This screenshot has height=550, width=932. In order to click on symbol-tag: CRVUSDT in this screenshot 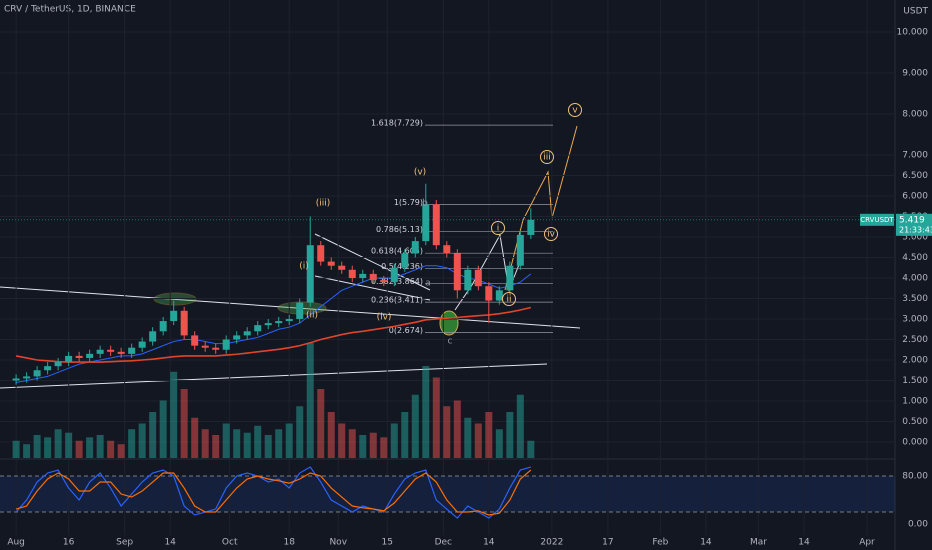, I will do `click(877, 220)`.